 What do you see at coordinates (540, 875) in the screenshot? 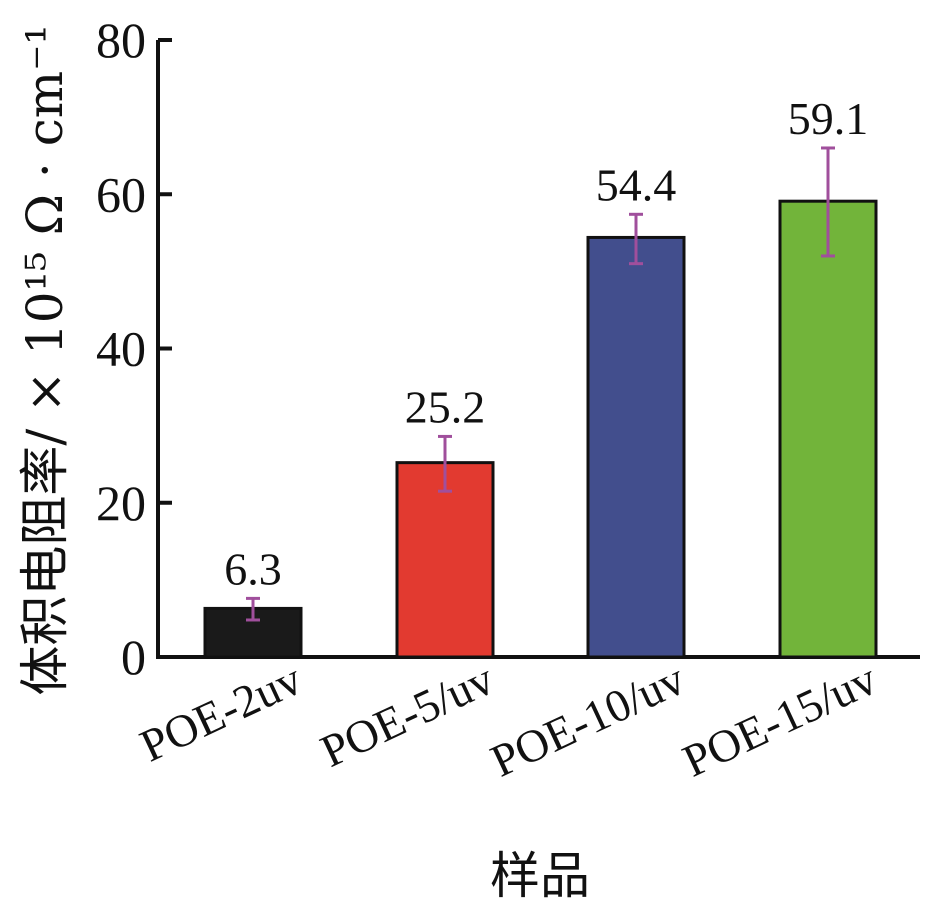
I see `x-axis-title: 样品` at bounding box center [540, 875].